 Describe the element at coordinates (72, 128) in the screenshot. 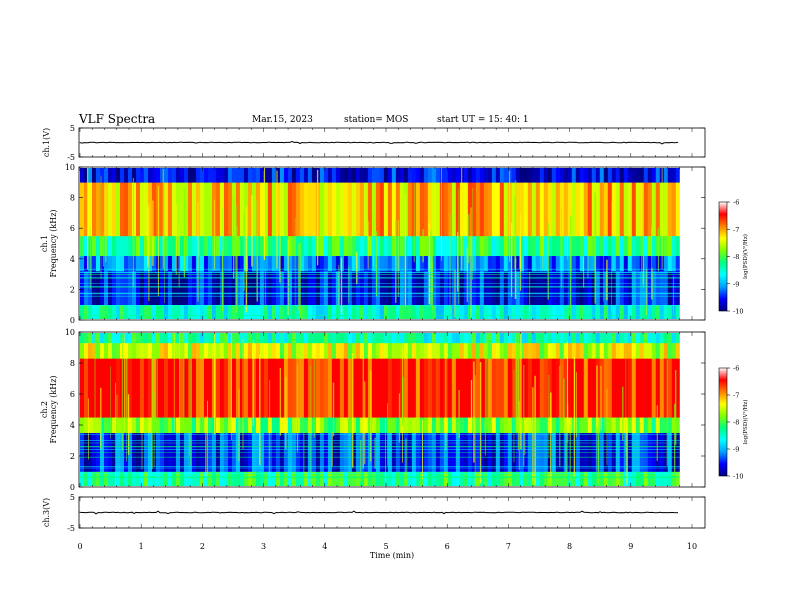

I see `y-tick-label: 5` at that location.